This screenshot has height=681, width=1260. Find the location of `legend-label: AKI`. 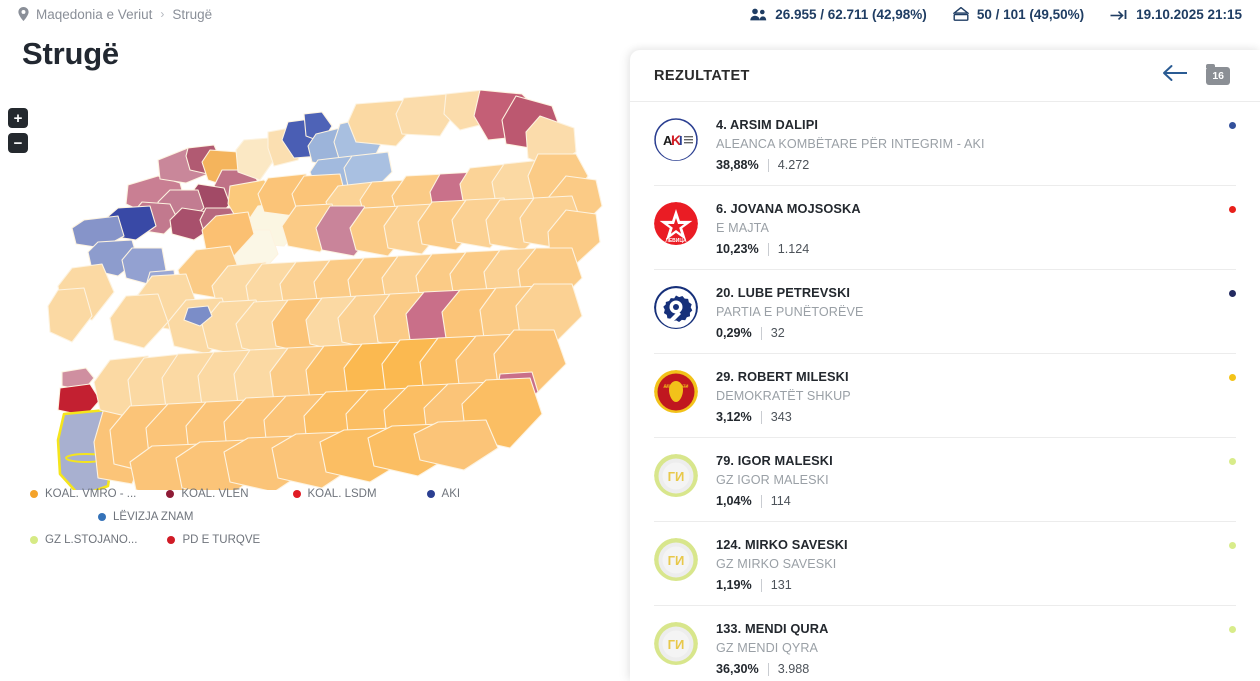

legend-label: AKI is located at coordinates (451, 494).